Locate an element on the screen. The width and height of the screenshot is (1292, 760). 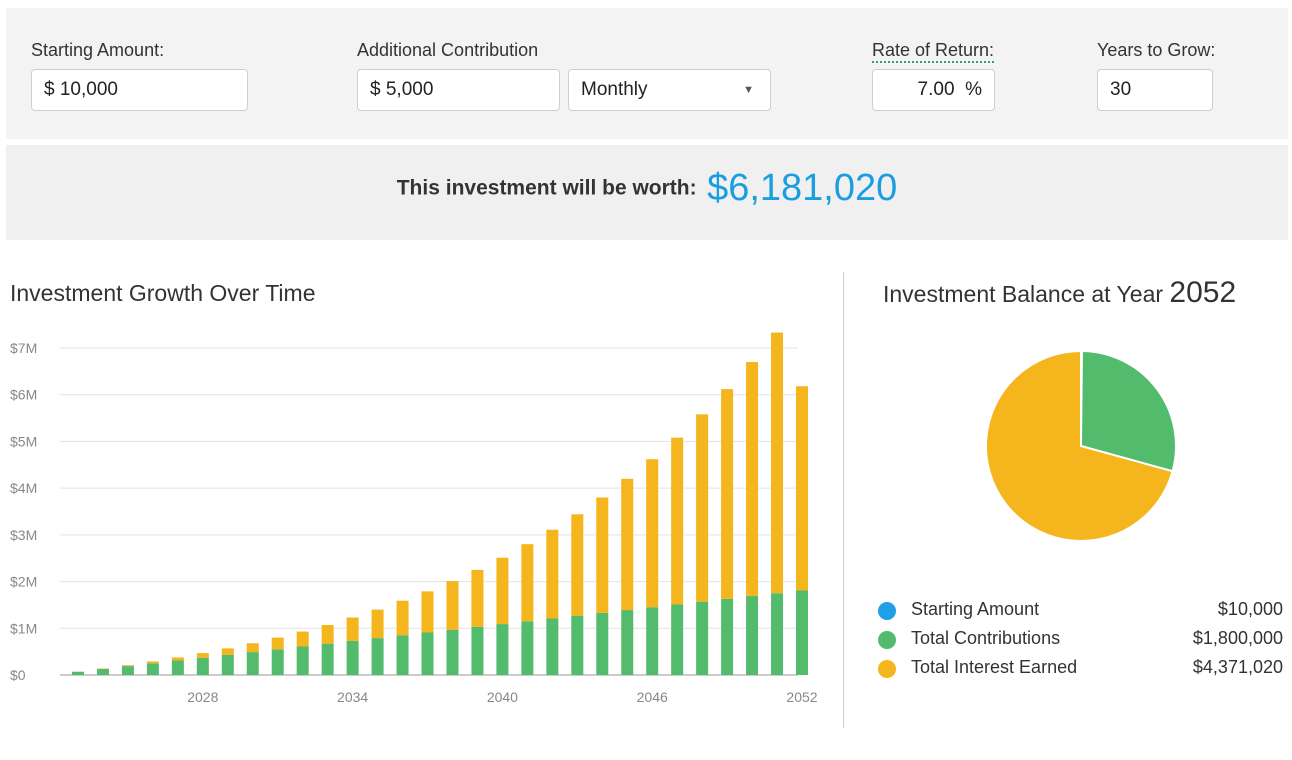
starting-amount-label: Starting Amount: is located at coordinates (98, 50).